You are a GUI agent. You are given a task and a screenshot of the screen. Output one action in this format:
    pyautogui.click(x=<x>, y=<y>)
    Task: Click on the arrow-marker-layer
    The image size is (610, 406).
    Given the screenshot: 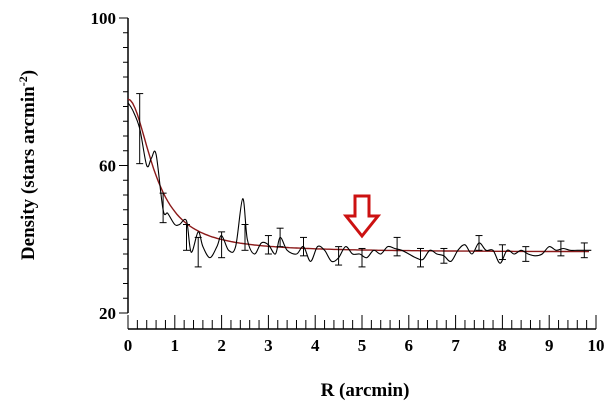 What is the action you would take?
    pyautogui.click(x=362, y=216)
    